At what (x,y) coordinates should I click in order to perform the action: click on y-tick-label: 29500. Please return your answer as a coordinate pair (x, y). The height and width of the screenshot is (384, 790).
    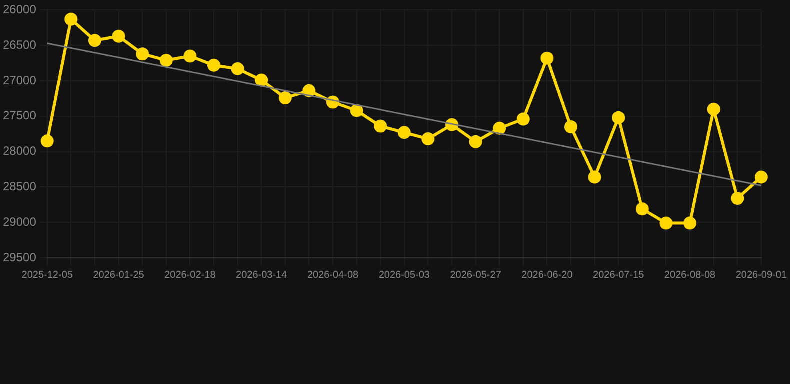
    Looking at the image, I should click on (19, 257).